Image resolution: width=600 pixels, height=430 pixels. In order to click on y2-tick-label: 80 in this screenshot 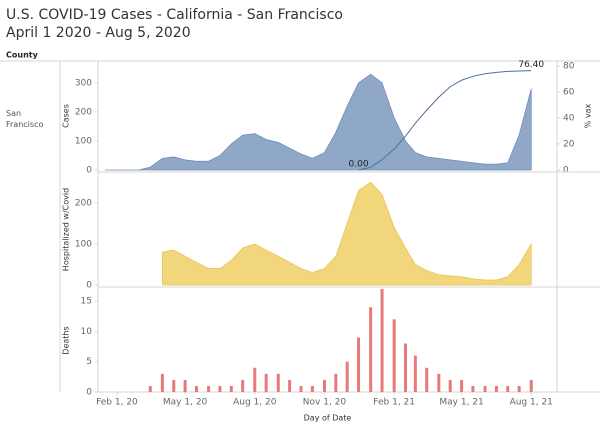, I will do `click(569, 66)`.